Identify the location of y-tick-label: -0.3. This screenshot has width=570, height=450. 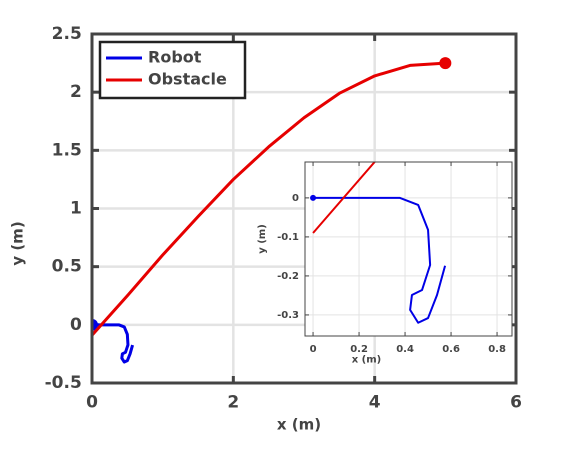
(288, 315).